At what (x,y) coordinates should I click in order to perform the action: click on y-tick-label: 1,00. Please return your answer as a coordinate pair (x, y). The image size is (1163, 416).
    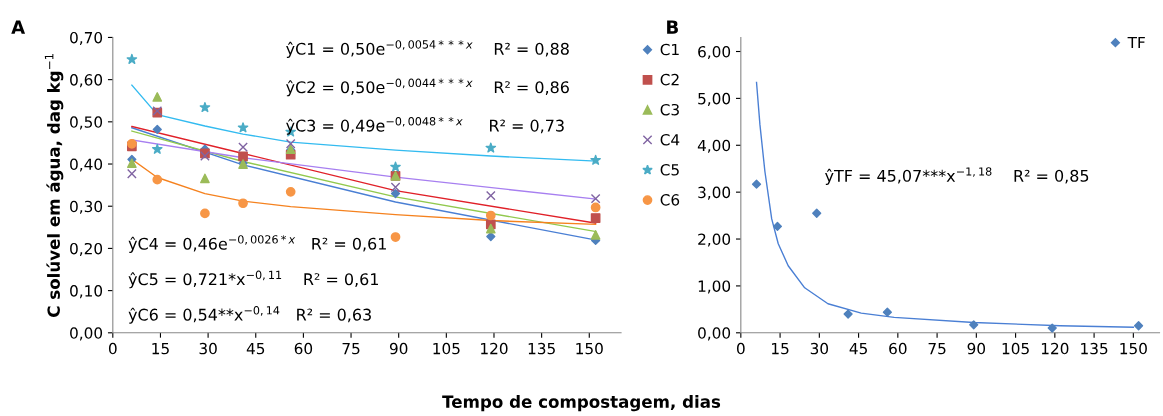
    Looking at the image, I should click on (714, 287).